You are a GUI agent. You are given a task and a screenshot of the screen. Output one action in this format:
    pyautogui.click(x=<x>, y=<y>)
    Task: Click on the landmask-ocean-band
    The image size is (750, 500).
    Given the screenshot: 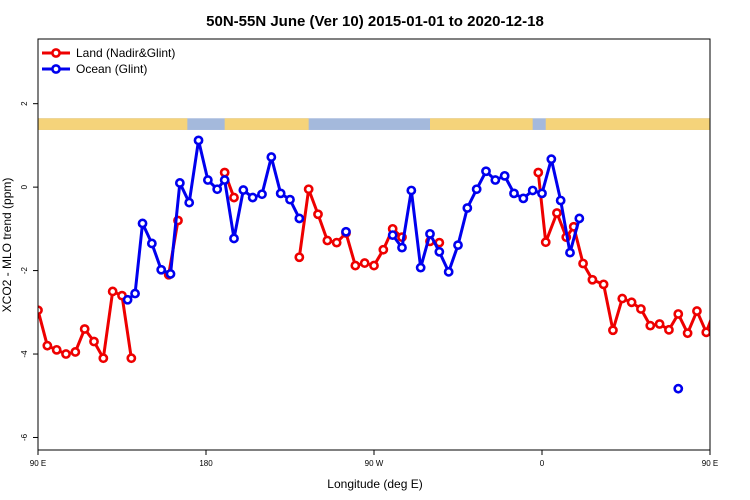 What is the action you would take?
    pyautogui.click(x=374, y=124)
    